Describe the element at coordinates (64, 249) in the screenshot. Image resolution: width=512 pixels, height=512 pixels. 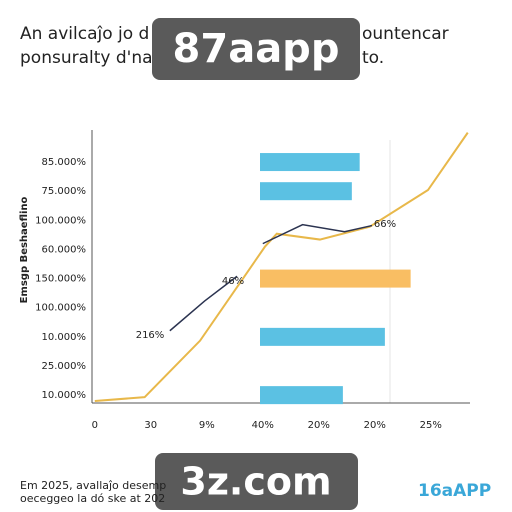
I see `y-tick-label: 60.000%` at that location.